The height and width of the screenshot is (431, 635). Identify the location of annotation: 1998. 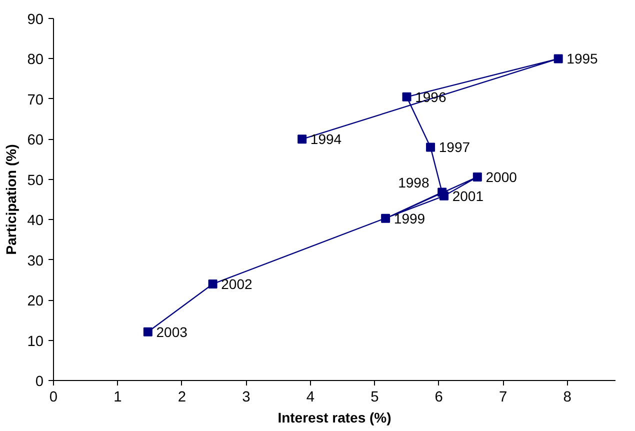
(414, 182).